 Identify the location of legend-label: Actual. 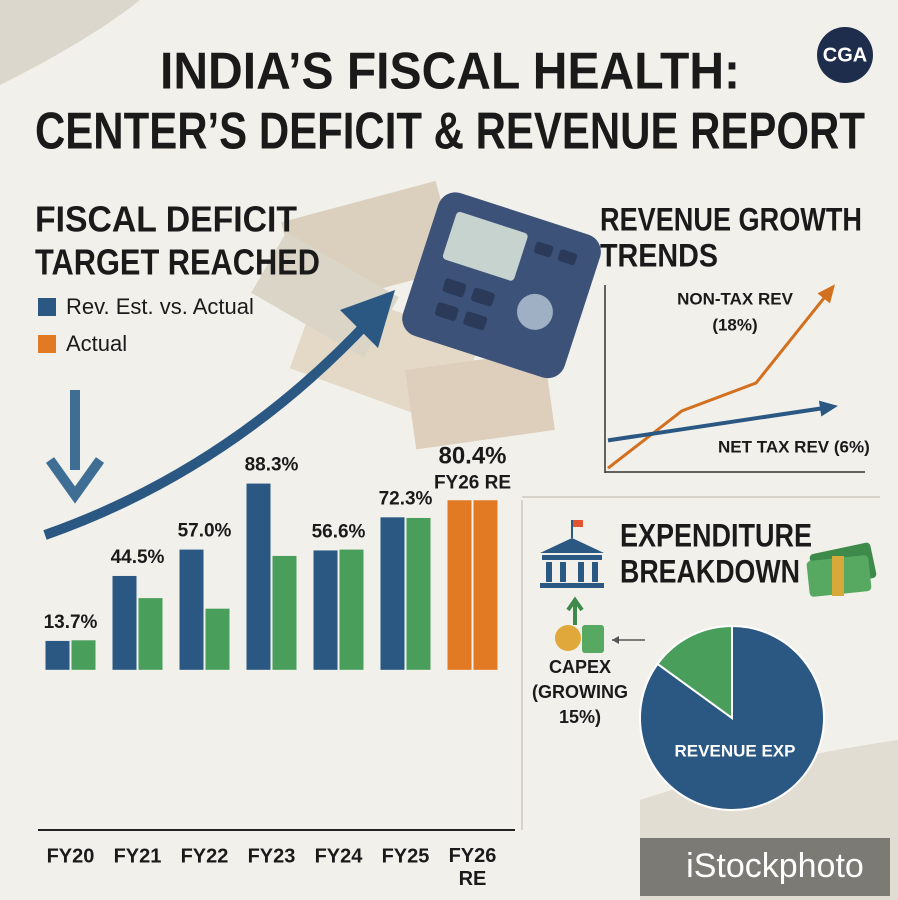
(96, 343).